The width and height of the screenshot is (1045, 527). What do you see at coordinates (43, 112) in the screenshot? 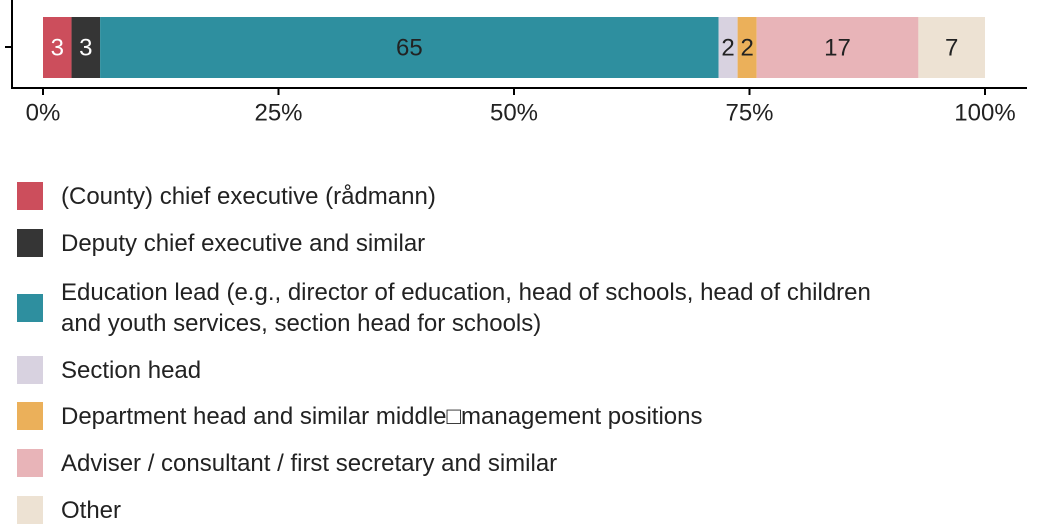
I see `x-tick-label: 0%` at bounding box center [43, 112].